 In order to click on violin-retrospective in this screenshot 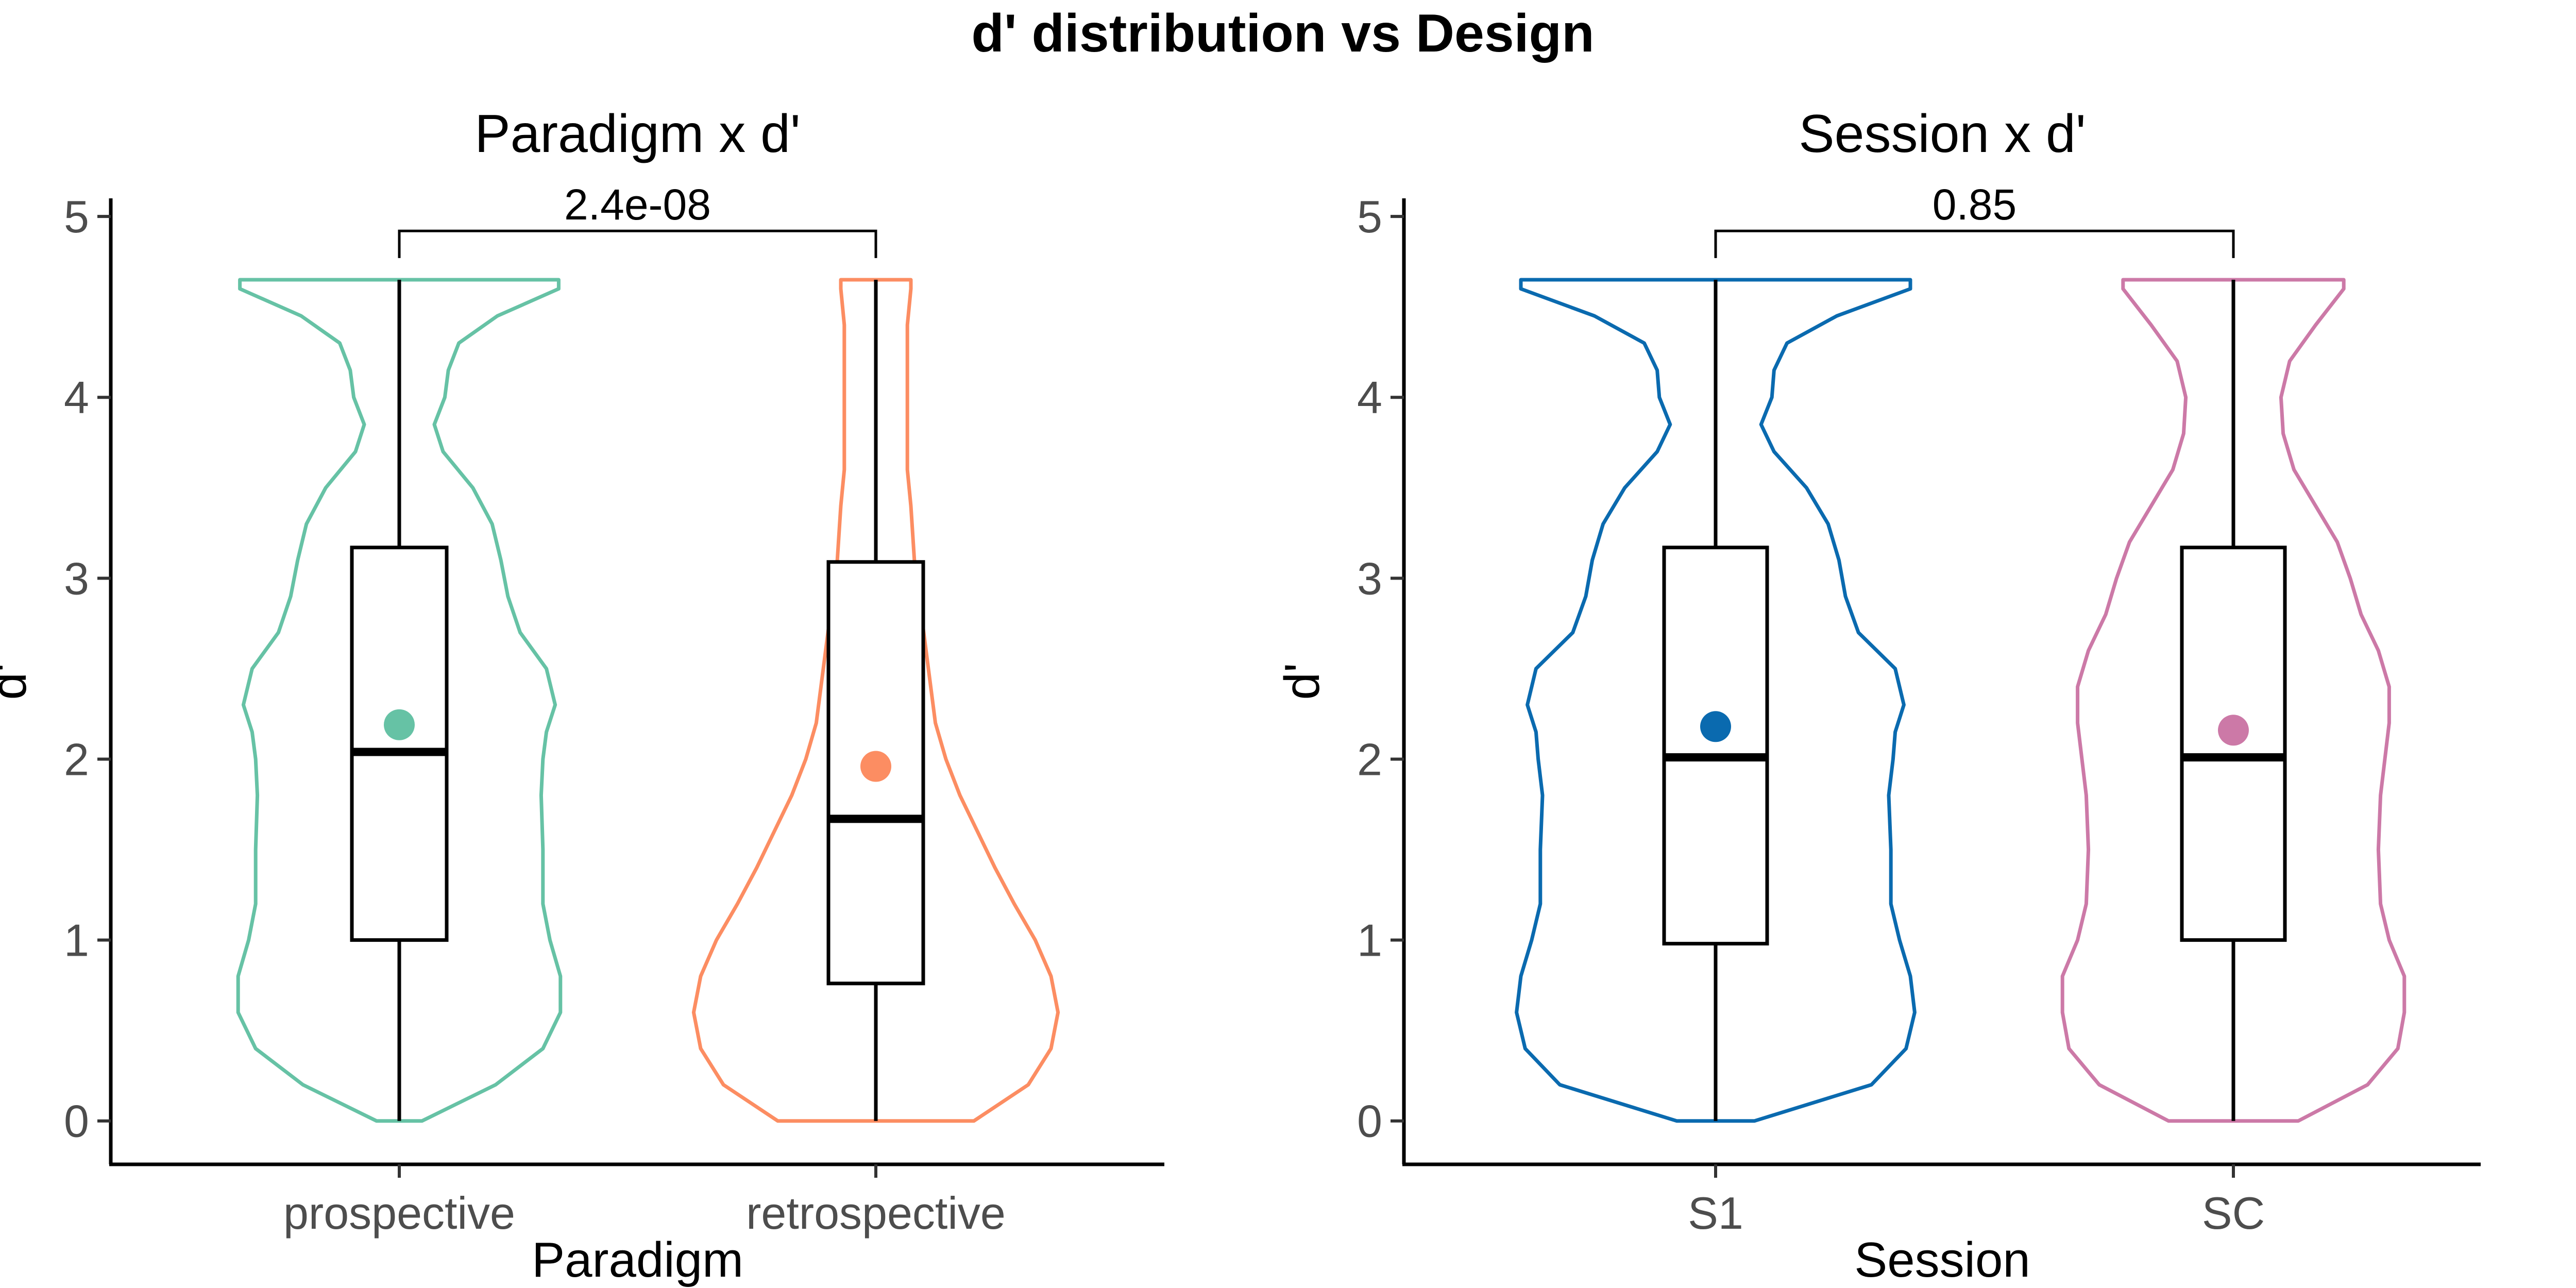, I will do `click(875, 700)`.